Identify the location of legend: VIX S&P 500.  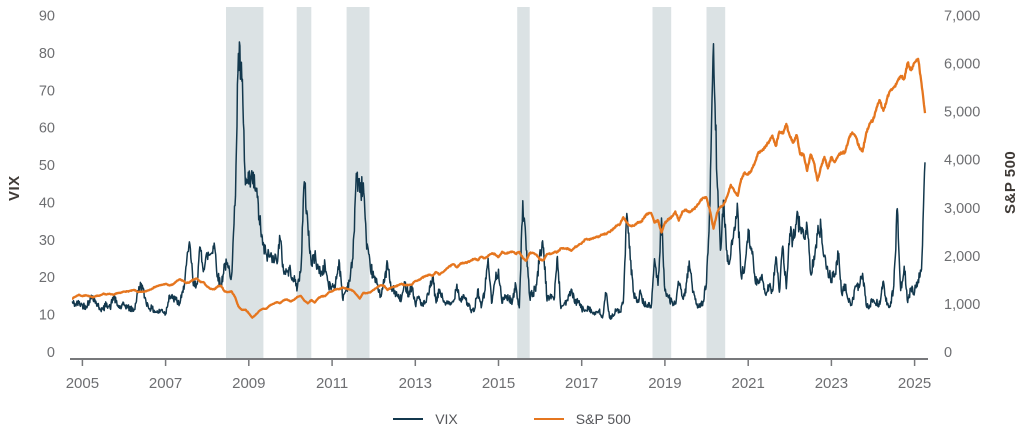
(512, 419).